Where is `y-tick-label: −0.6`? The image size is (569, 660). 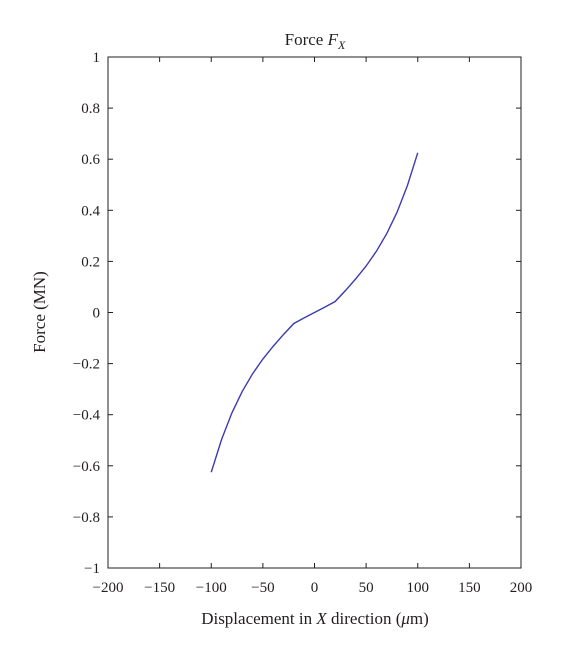
y-tick-label: −0.6 is located at coordinates (87, 467).